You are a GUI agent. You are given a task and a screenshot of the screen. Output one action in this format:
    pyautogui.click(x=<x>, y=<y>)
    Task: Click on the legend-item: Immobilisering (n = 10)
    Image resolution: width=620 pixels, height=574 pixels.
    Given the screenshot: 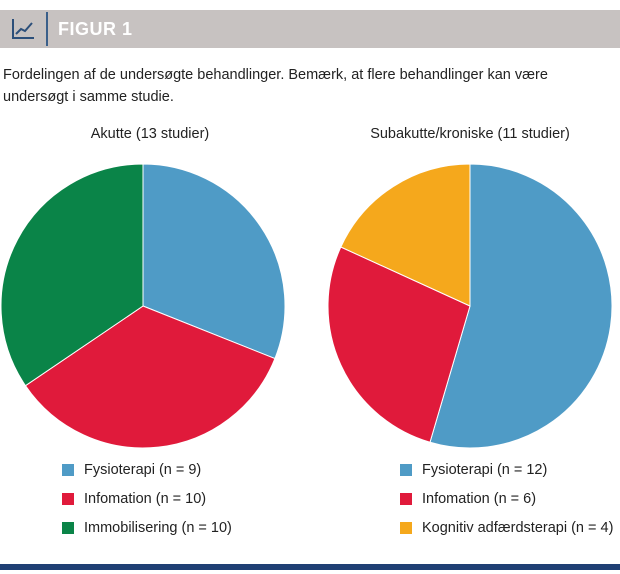 What is the action you would take?
    pyautogui.click(x=147, y=528)
    